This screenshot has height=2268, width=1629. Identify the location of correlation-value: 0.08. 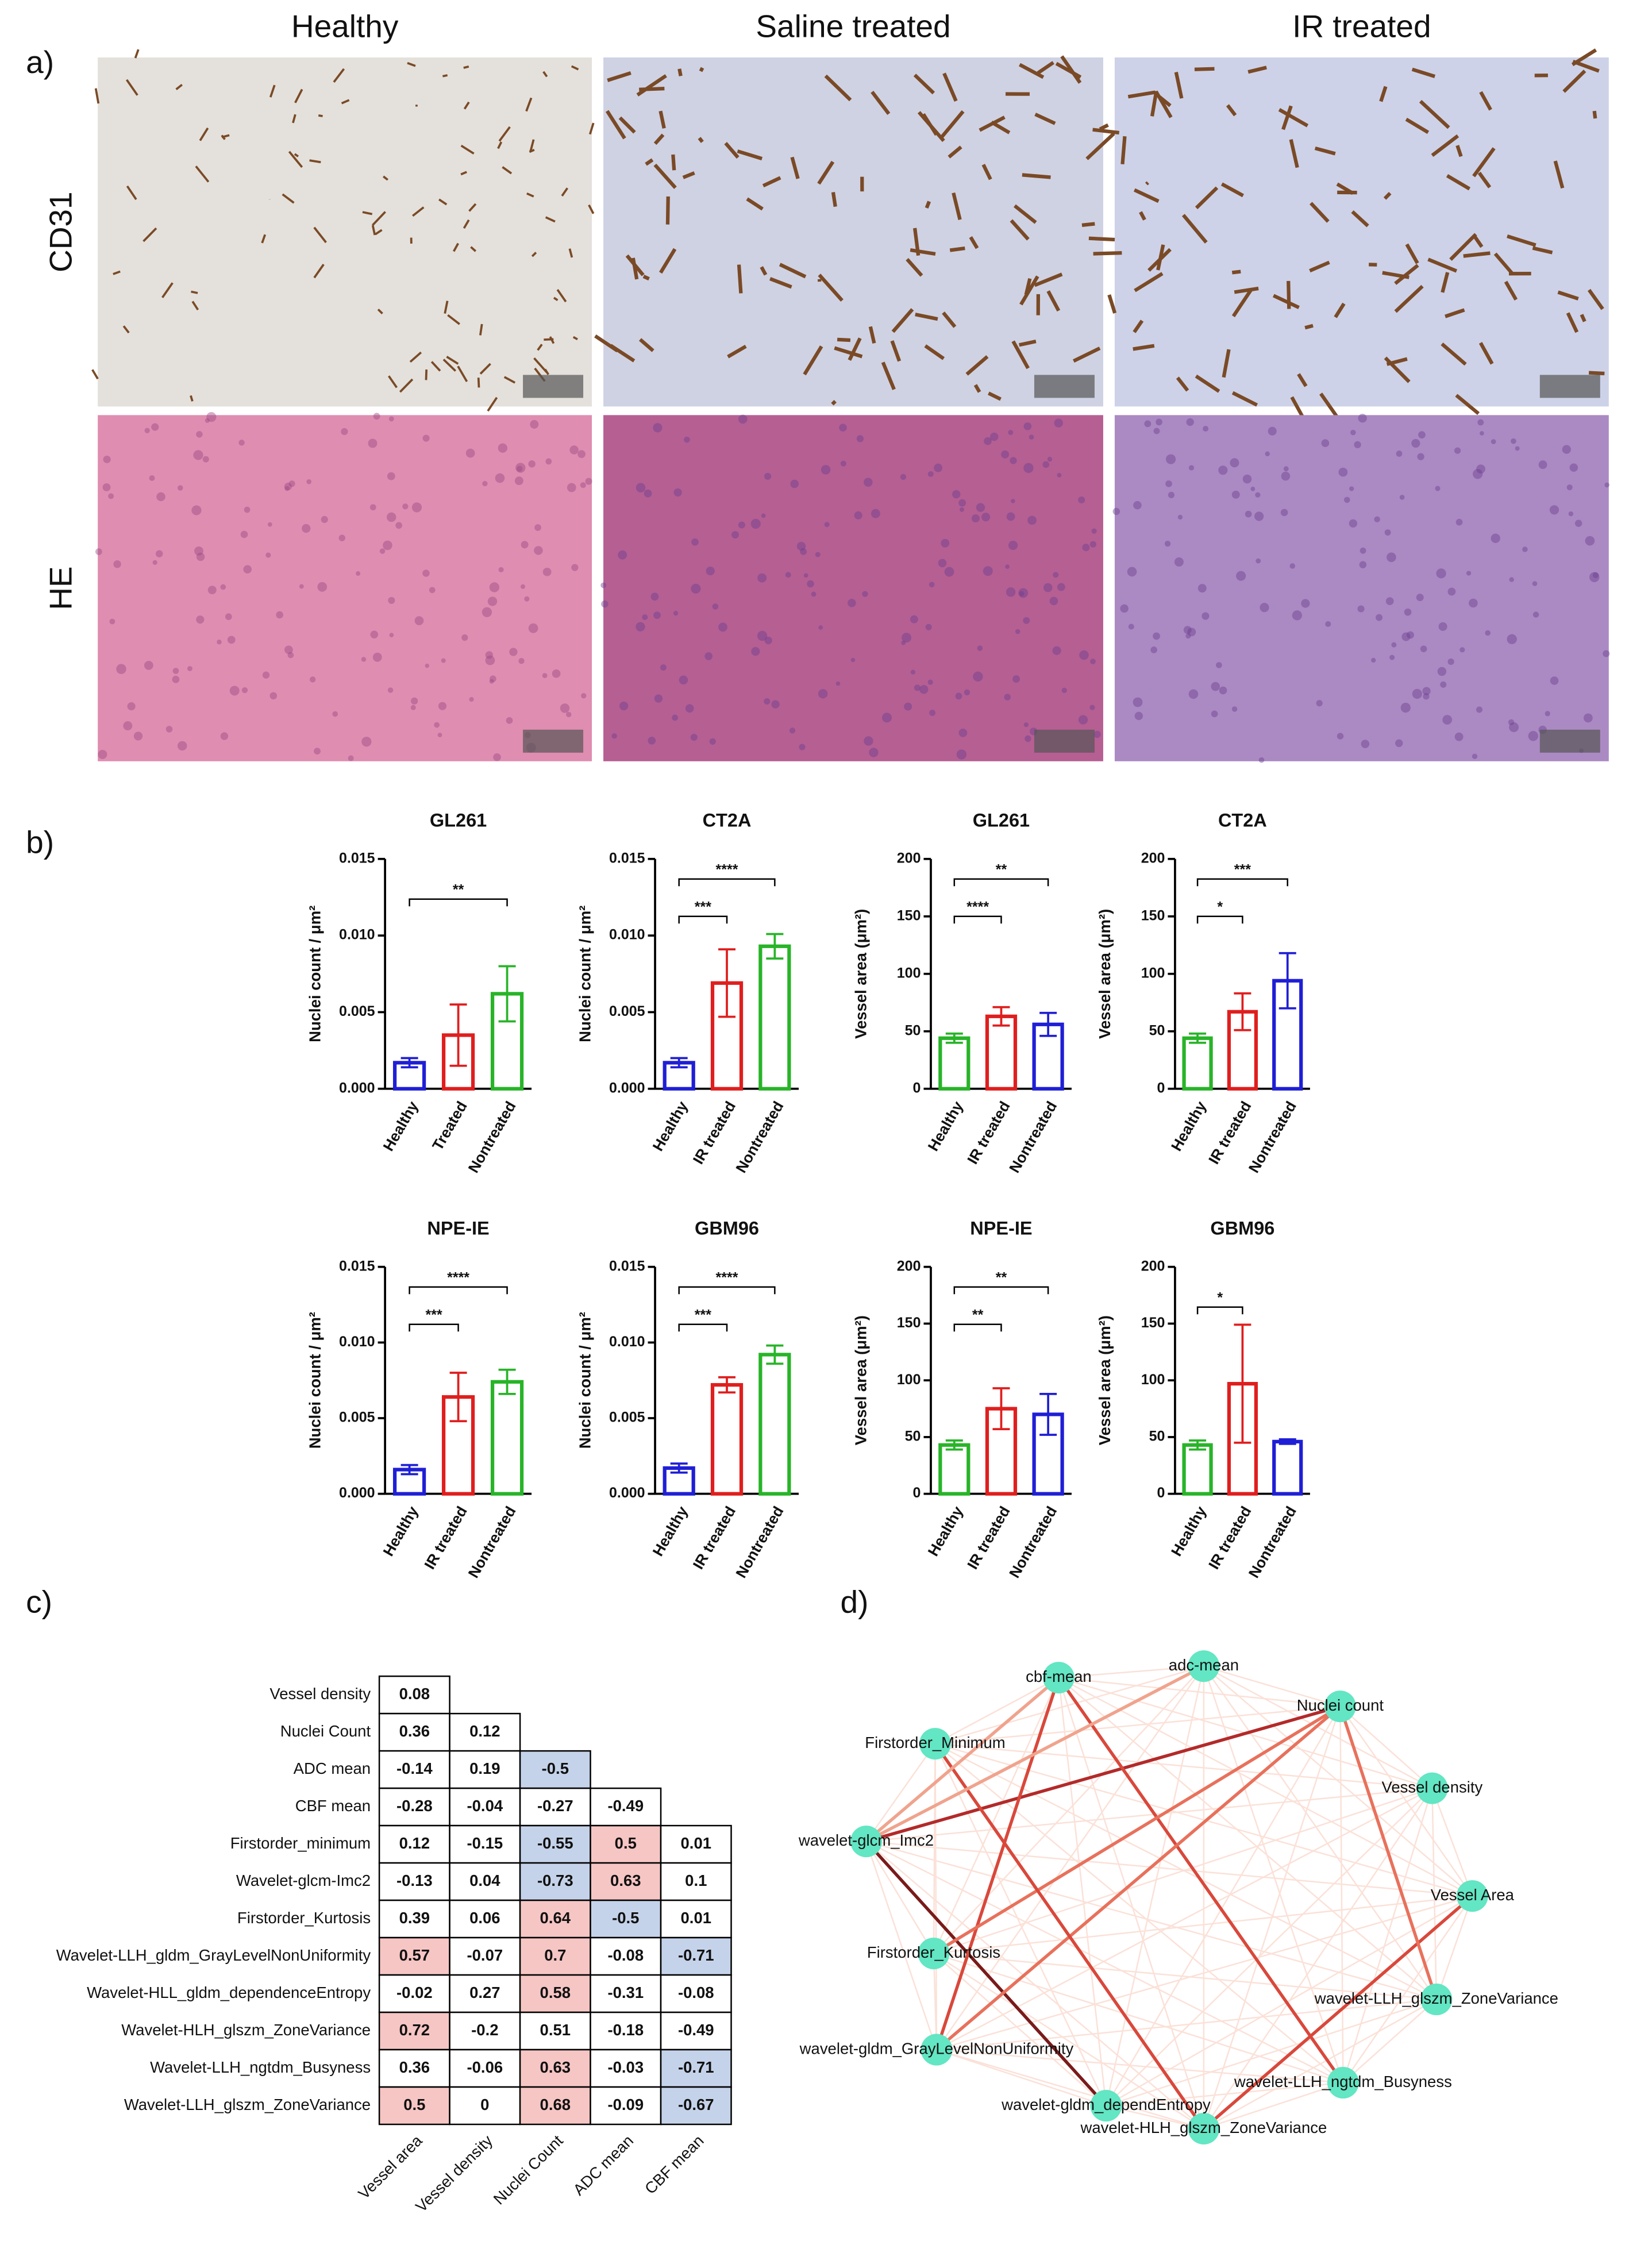
(414, 1694).